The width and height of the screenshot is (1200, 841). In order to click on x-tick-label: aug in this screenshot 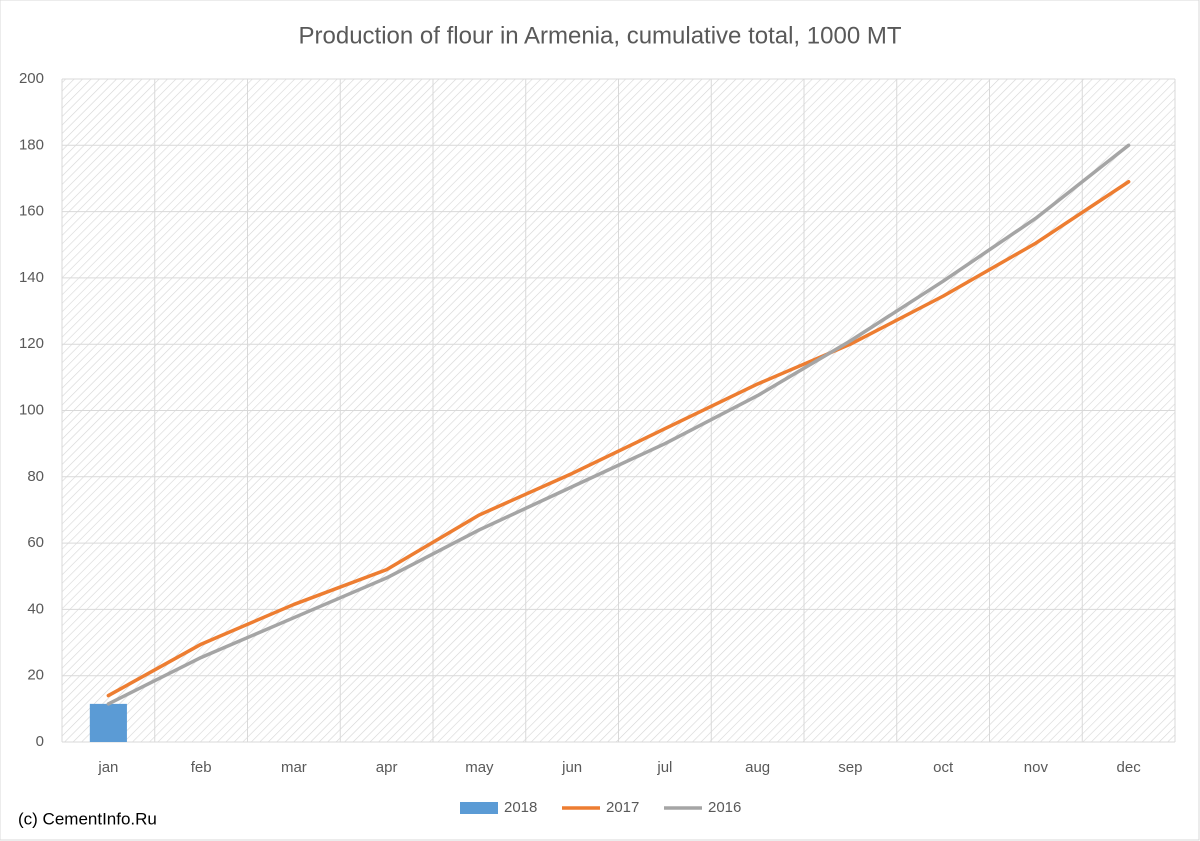, I will do `click(757, 767)`.